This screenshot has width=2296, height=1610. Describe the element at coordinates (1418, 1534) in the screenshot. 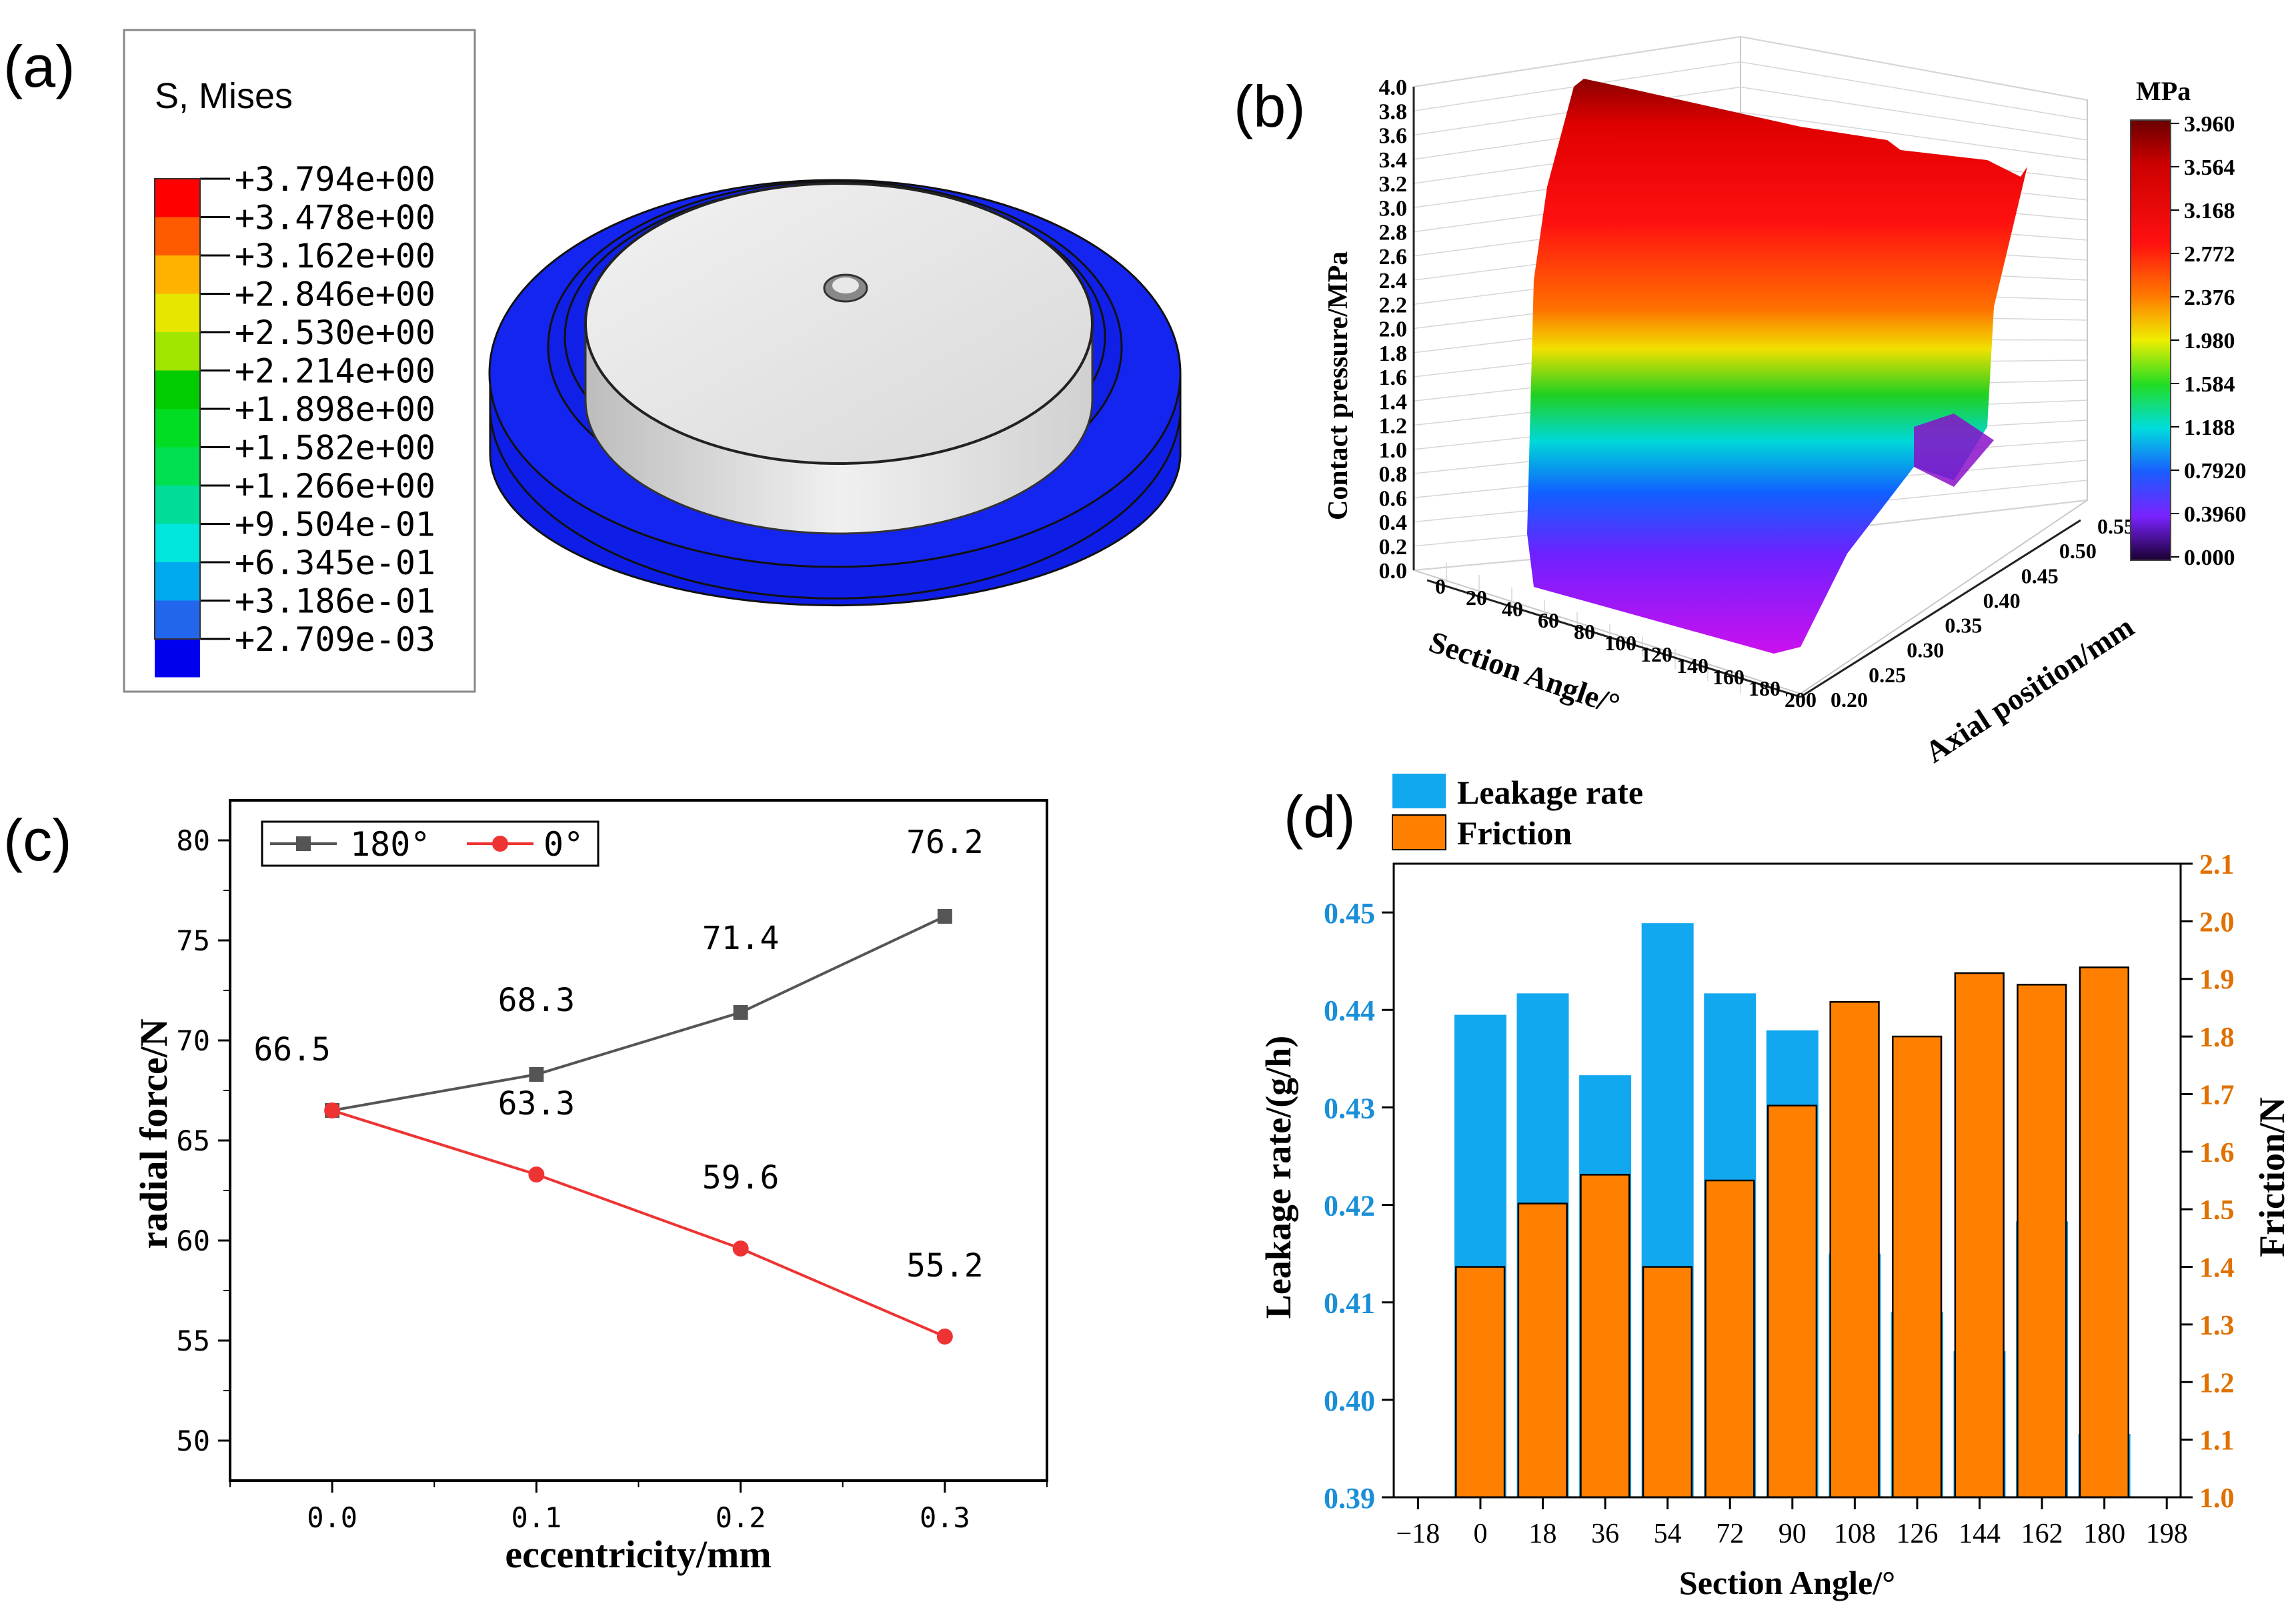

I see `chart-d-xtick-label: −18` at that location.